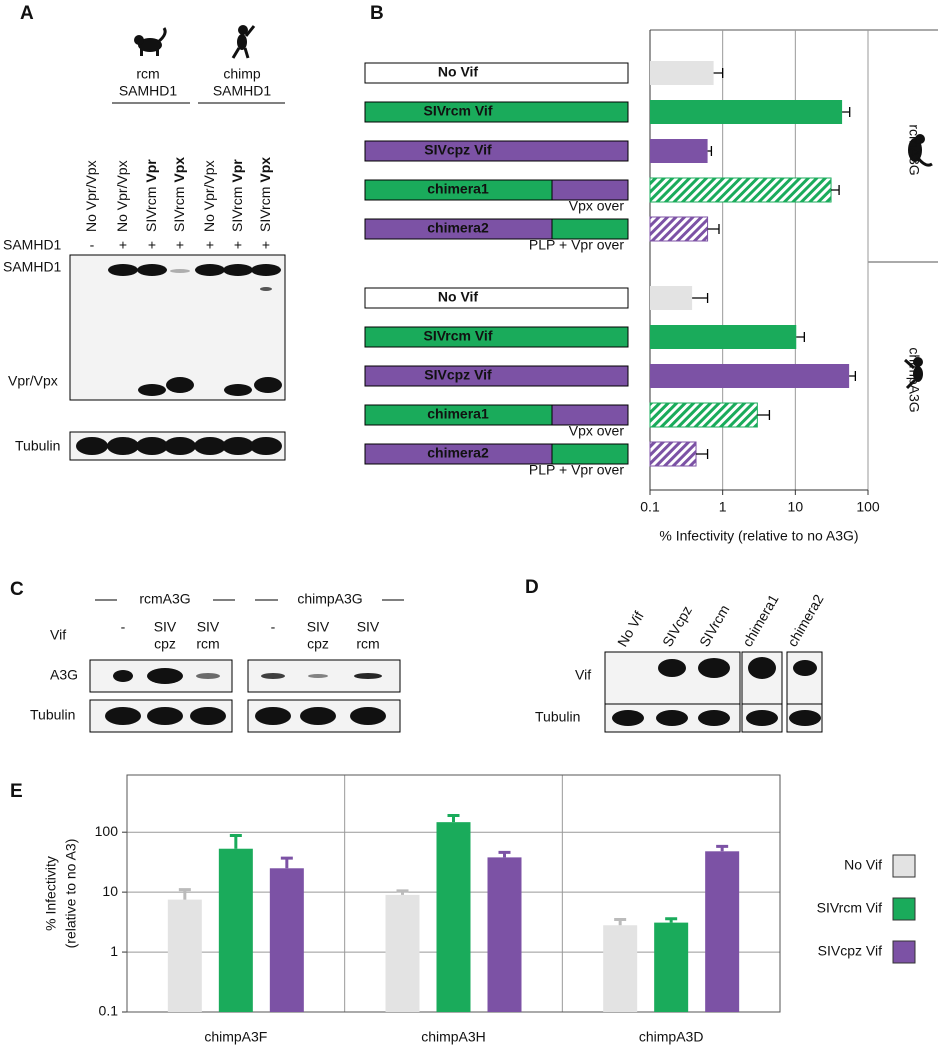 This screenshot has height=1050, width=938. What do you see at coordinates (367, 644) in the screenshot?
I see `lane-label: rcm` at bounding box center [367, 644].